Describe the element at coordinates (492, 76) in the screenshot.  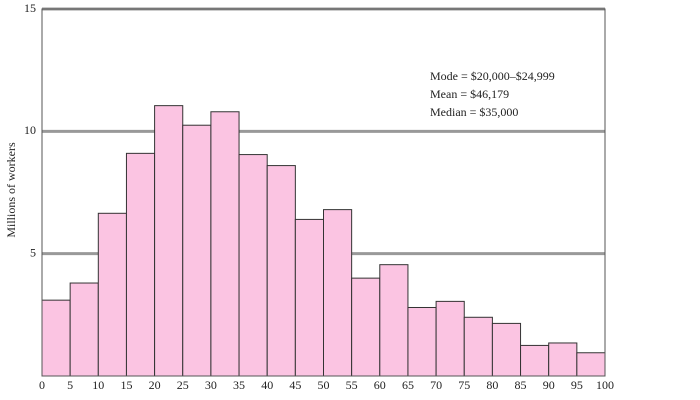
I see `annotation: Mode = $20,000–$24,999` at that location.